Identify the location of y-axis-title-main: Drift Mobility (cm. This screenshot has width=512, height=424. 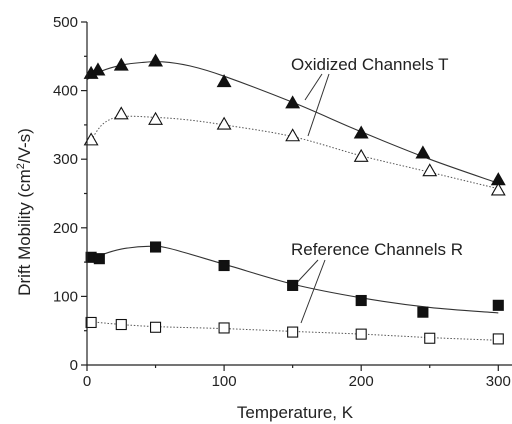
(24, 232).